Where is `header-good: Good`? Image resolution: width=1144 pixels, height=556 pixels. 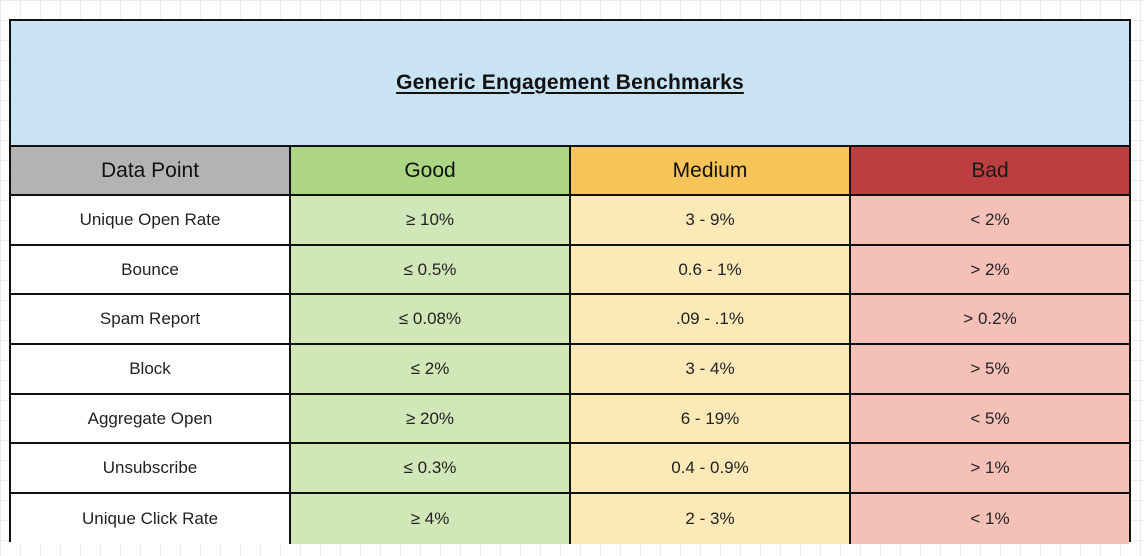 header-good: Good is located at coordinates (431, 171).